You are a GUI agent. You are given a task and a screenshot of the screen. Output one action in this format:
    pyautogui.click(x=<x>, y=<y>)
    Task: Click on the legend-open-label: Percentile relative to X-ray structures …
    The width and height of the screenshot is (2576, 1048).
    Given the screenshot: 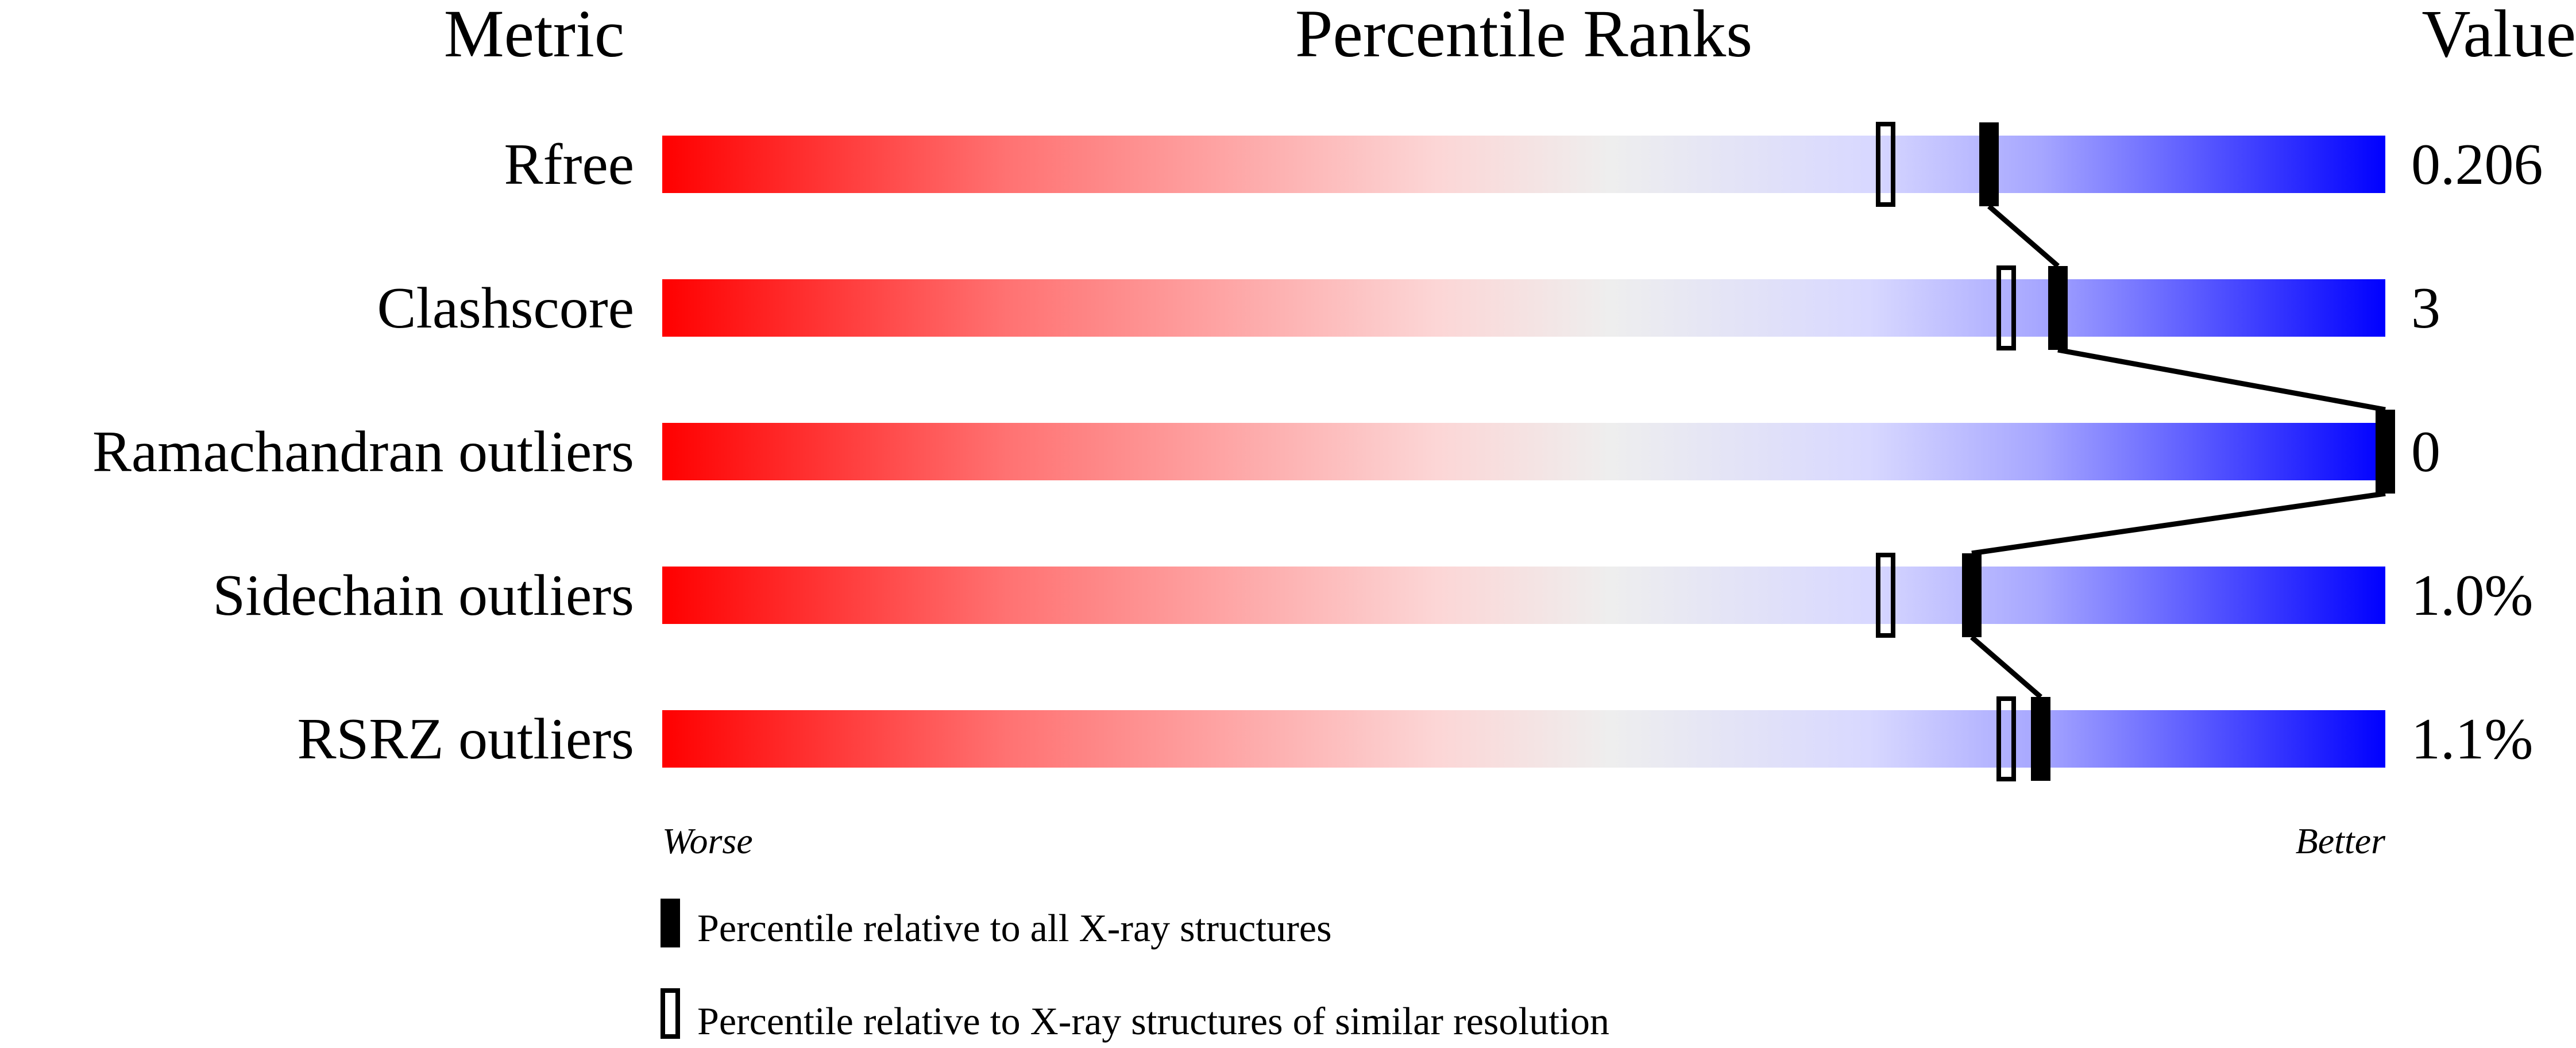 What is the action you would take?
    pyautogui.click(x=1153, y=1021)
    